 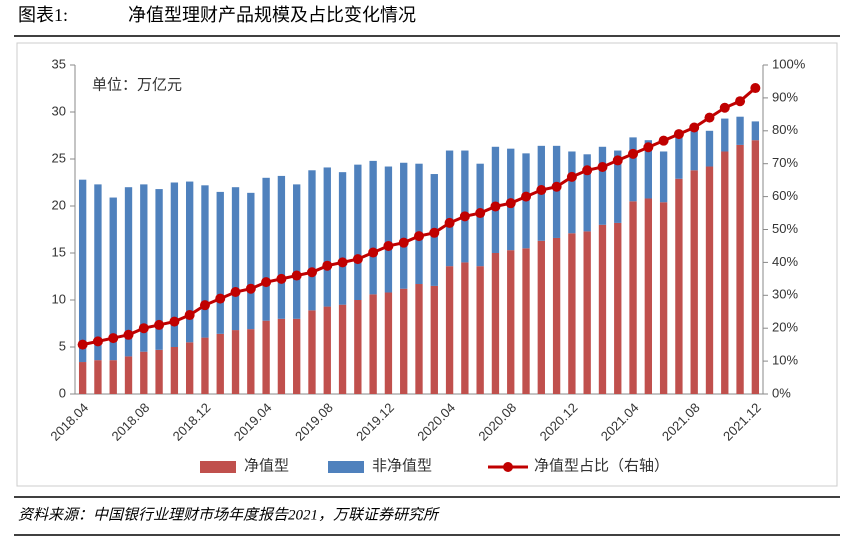 What do you see at coordinates (192, 422) in the screenshot?
I see `x-tick-label: 2018.12` at bounding box center [192, 422].